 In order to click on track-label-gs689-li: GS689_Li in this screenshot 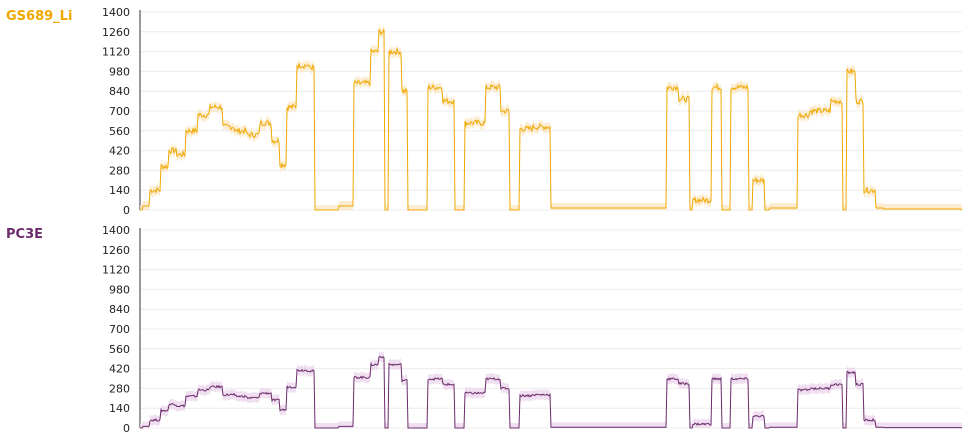, I will do `click(39, 16)`.